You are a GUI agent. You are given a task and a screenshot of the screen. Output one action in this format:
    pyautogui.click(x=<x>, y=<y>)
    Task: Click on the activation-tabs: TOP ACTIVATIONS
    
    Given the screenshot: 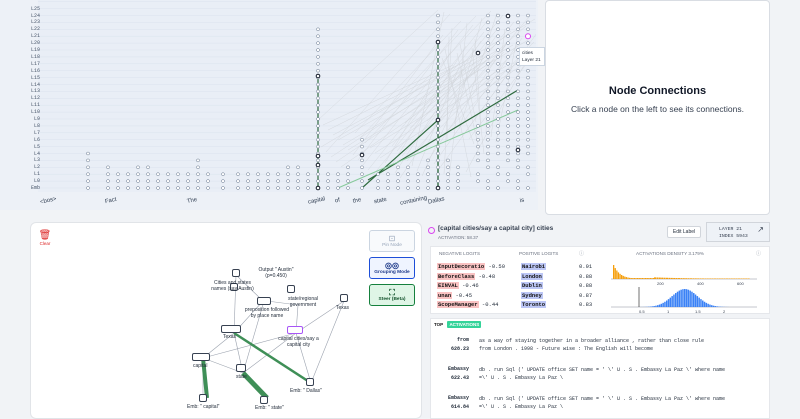 What is the action you would take?
    pyautogui.click(x=458, y=324)
    